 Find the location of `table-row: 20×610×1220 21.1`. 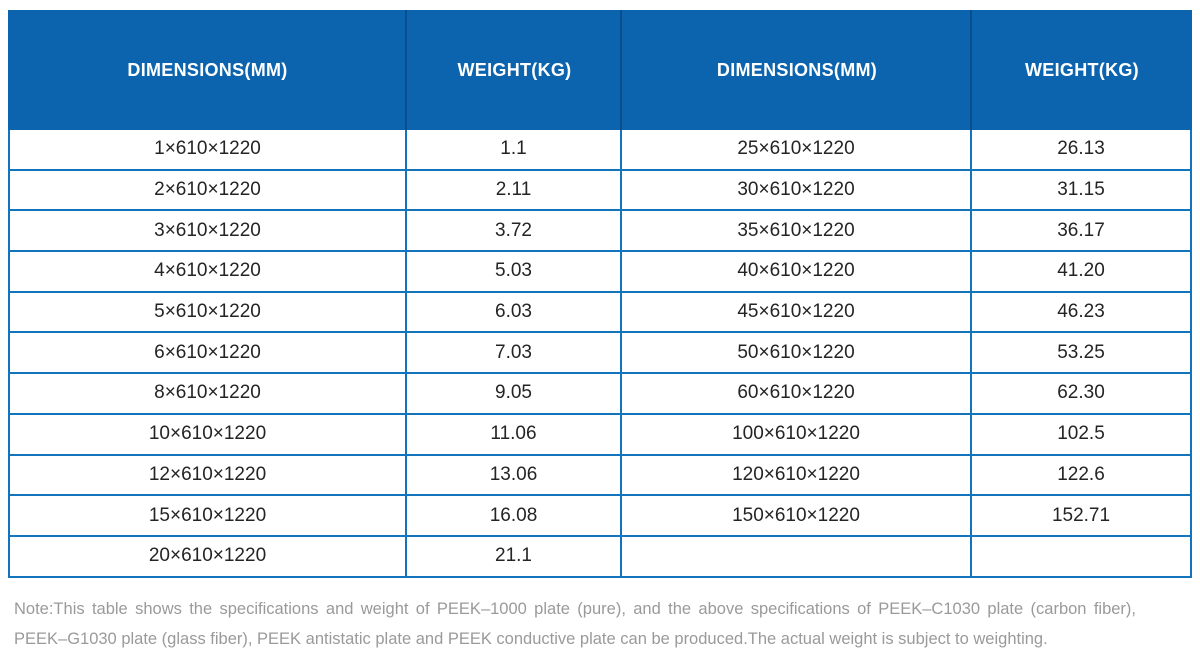

table-row: 20×610×1220 21.1 is located at coordinates (601, 557).